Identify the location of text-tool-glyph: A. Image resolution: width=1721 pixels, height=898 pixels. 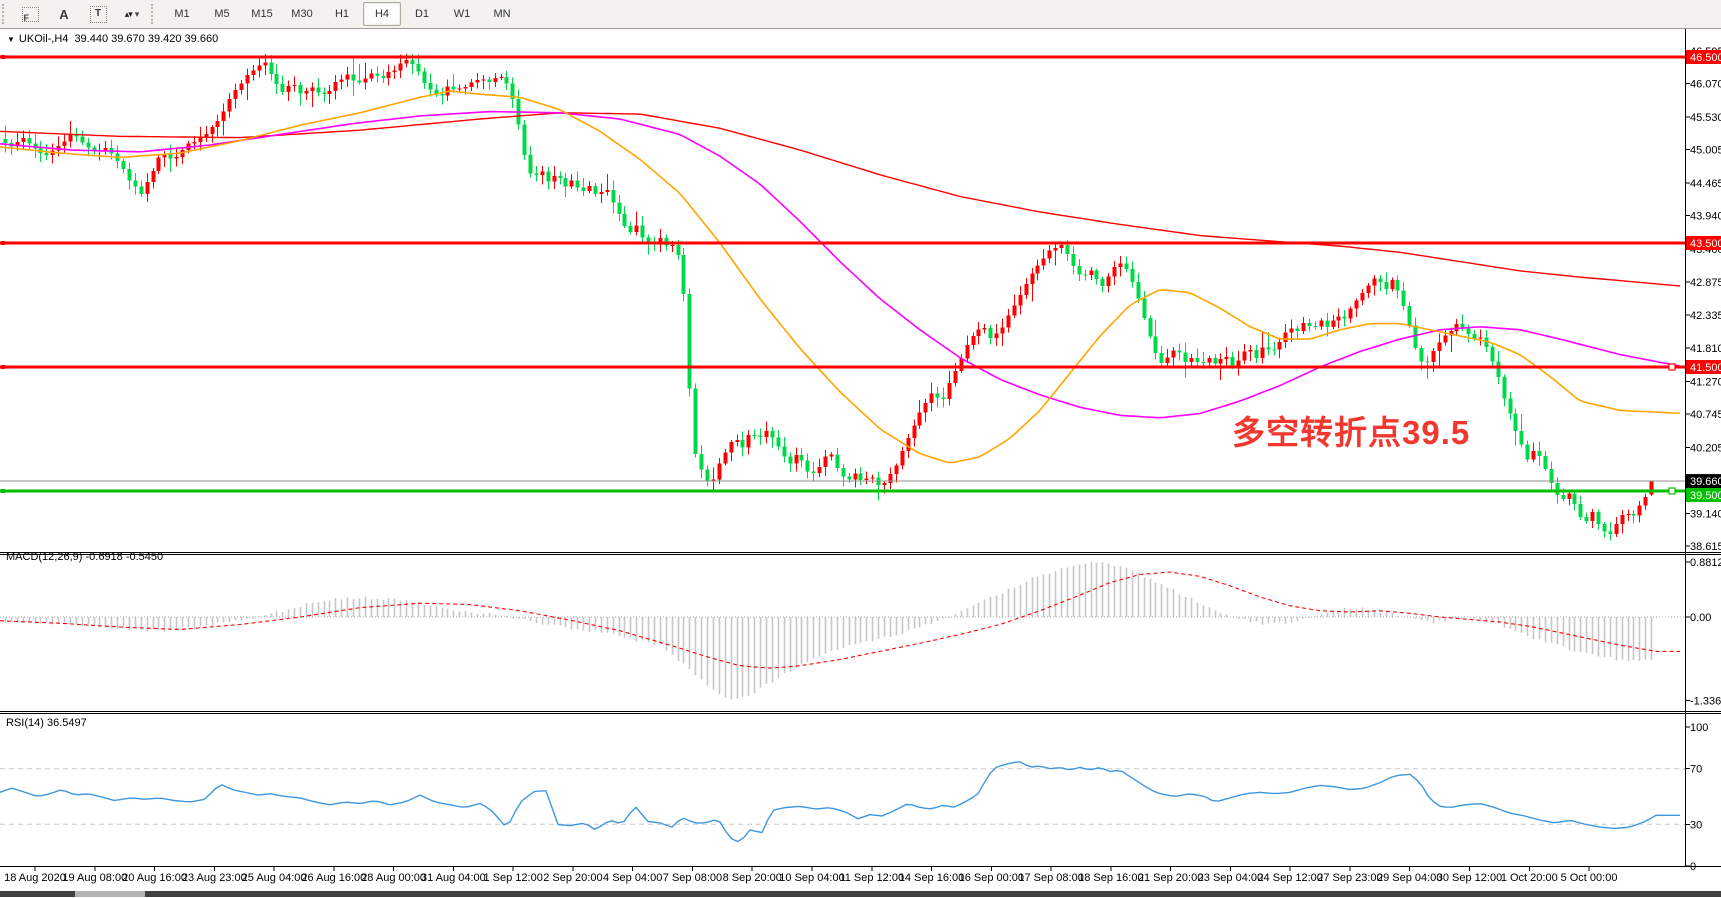
(64, 14).